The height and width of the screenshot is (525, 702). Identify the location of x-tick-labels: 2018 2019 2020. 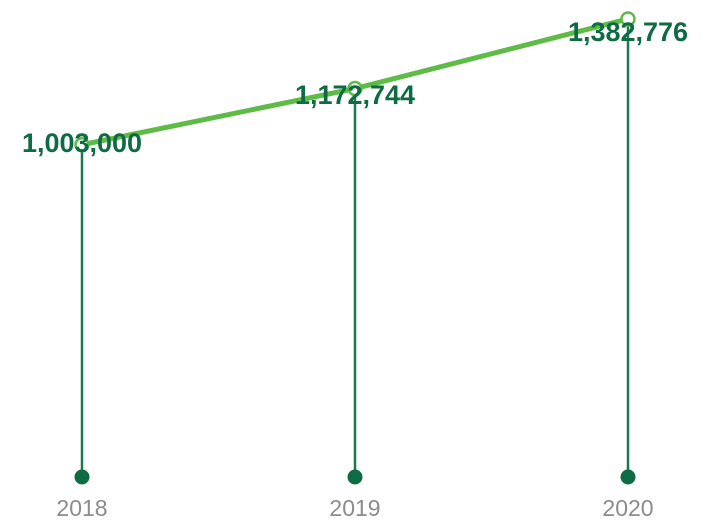
(354, 508).